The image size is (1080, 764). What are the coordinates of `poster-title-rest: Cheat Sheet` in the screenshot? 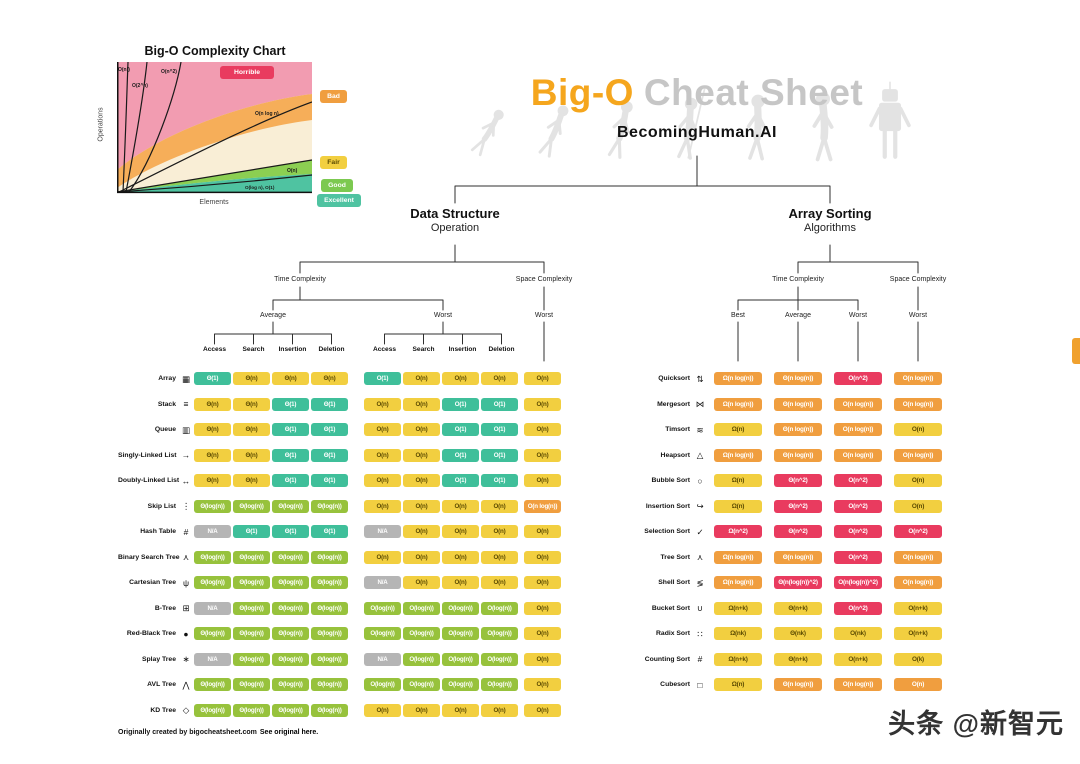 It's located at (753, 92).